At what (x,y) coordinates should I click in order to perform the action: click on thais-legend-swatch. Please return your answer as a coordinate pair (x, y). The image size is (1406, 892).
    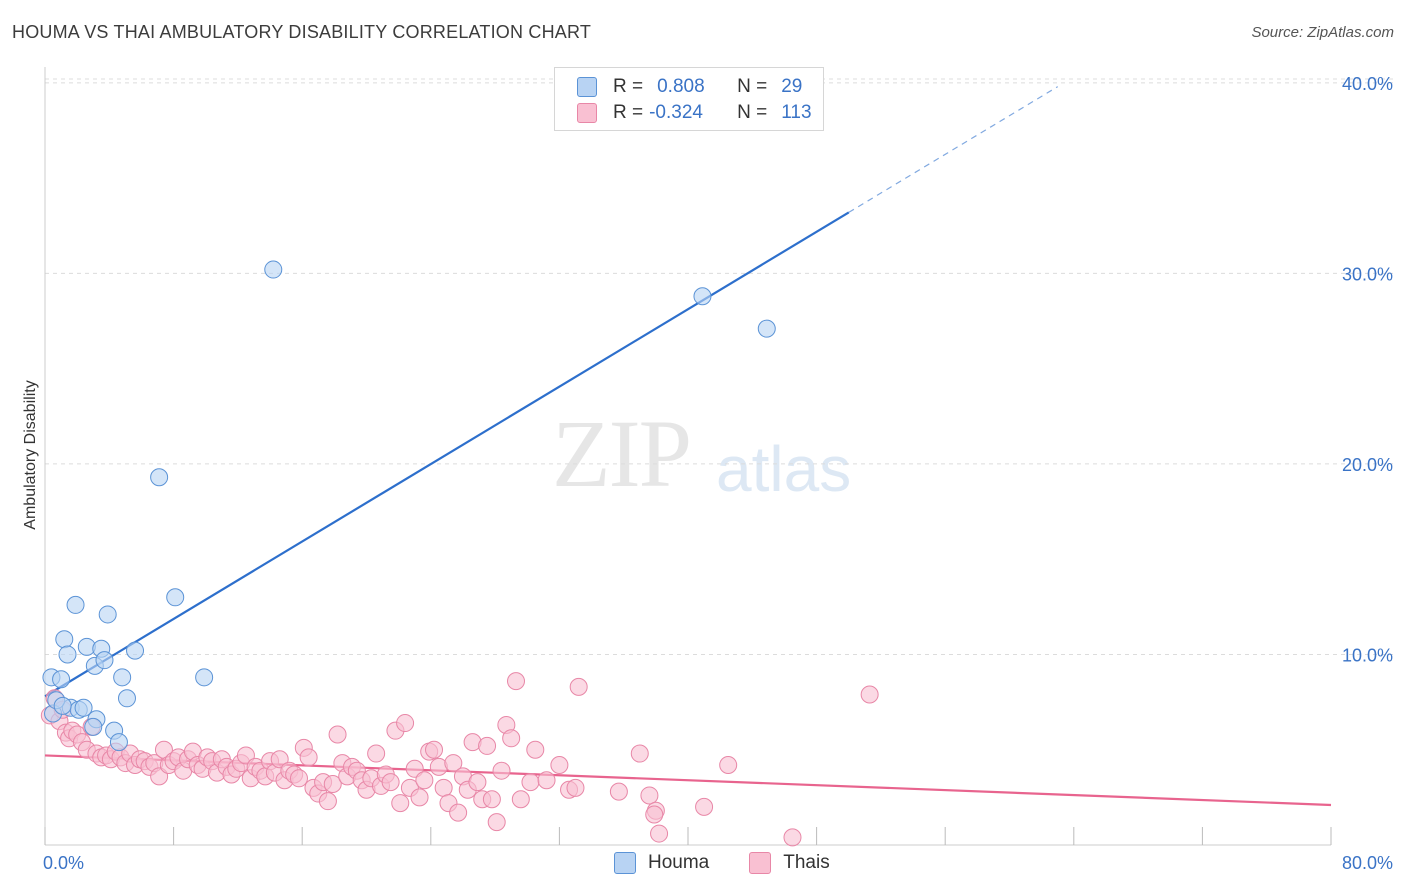
    Looking at the image, I should click on (760, 863).